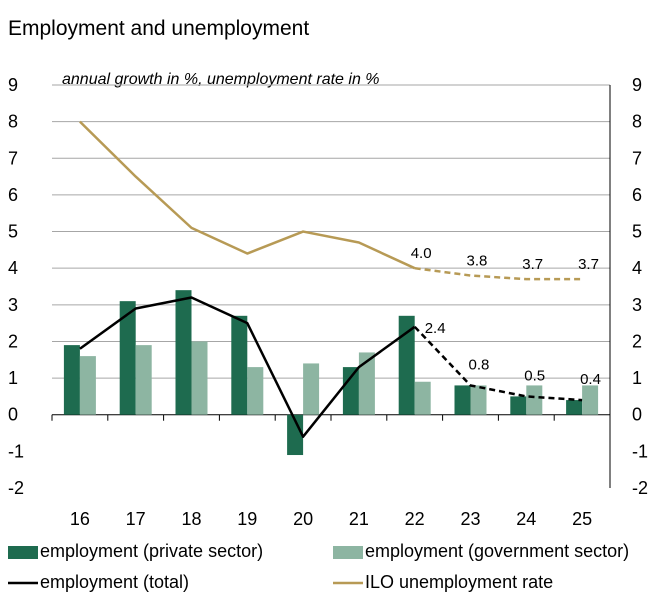  I want to click on y-tick-label-left: 2, so click(13, 341).